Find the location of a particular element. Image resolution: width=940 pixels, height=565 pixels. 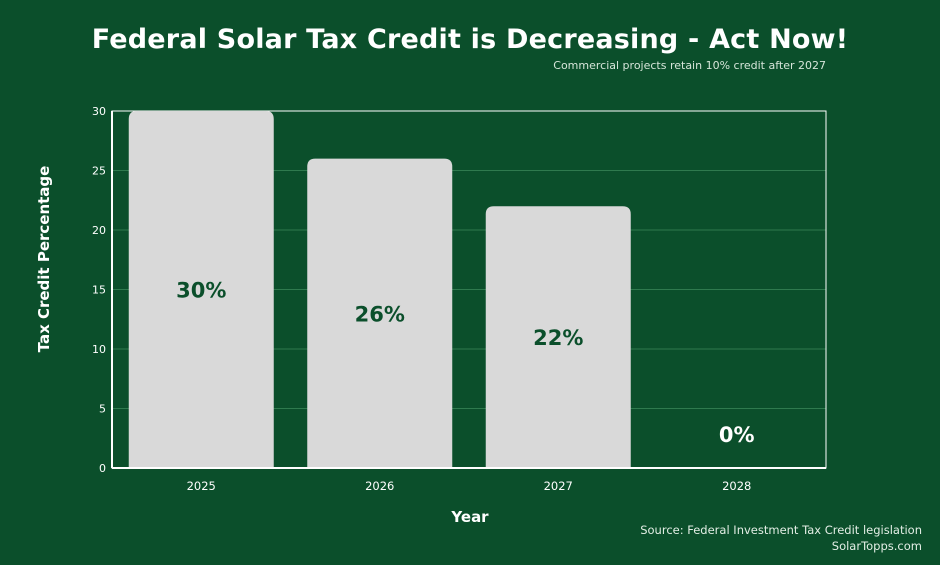

y-tick-label: 5 is located at coordinates (102, 409).